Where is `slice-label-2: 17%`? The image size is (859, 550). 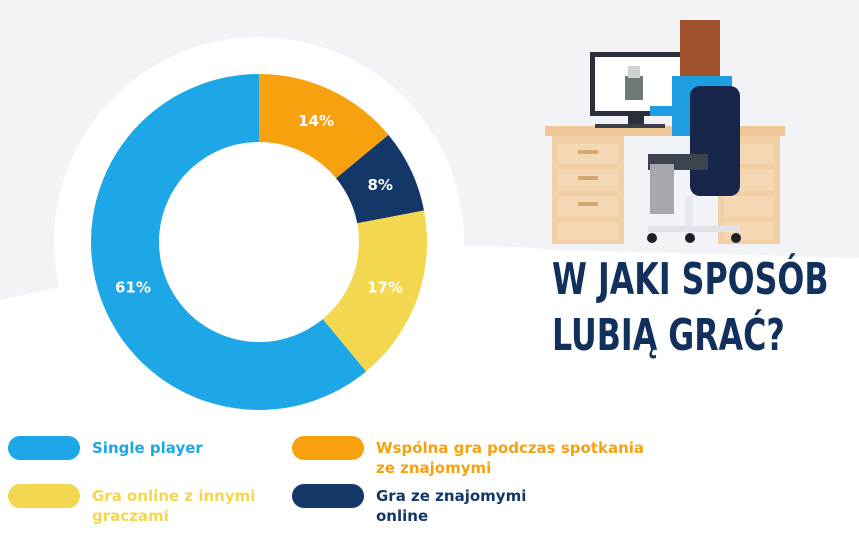
slice-label-2: 17% is located at coordinates (385, 287).